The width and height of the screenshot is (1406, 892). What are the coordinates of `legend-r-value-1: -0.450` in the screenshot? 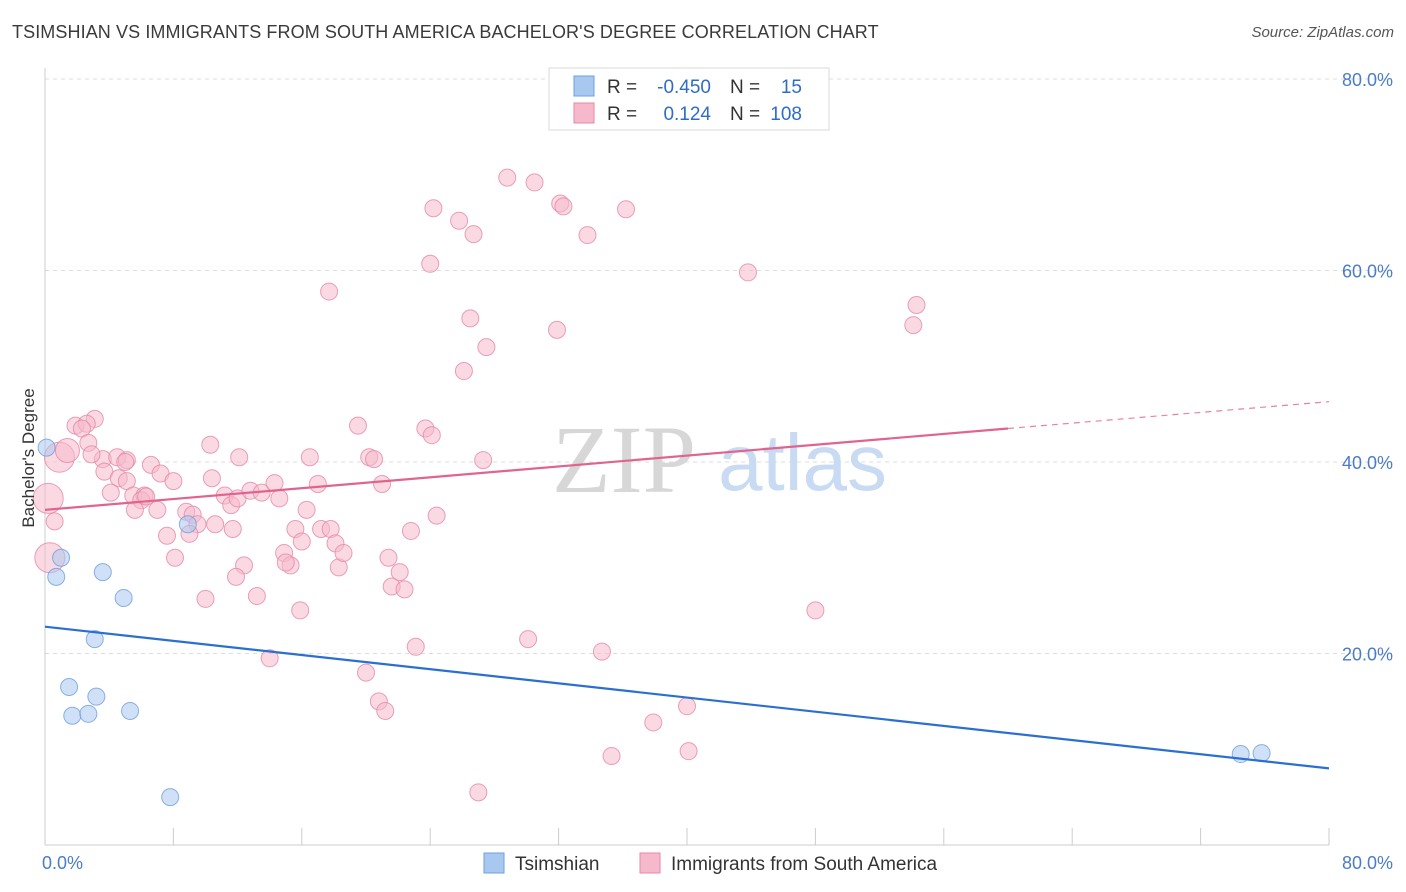 It's located at (684, 87).